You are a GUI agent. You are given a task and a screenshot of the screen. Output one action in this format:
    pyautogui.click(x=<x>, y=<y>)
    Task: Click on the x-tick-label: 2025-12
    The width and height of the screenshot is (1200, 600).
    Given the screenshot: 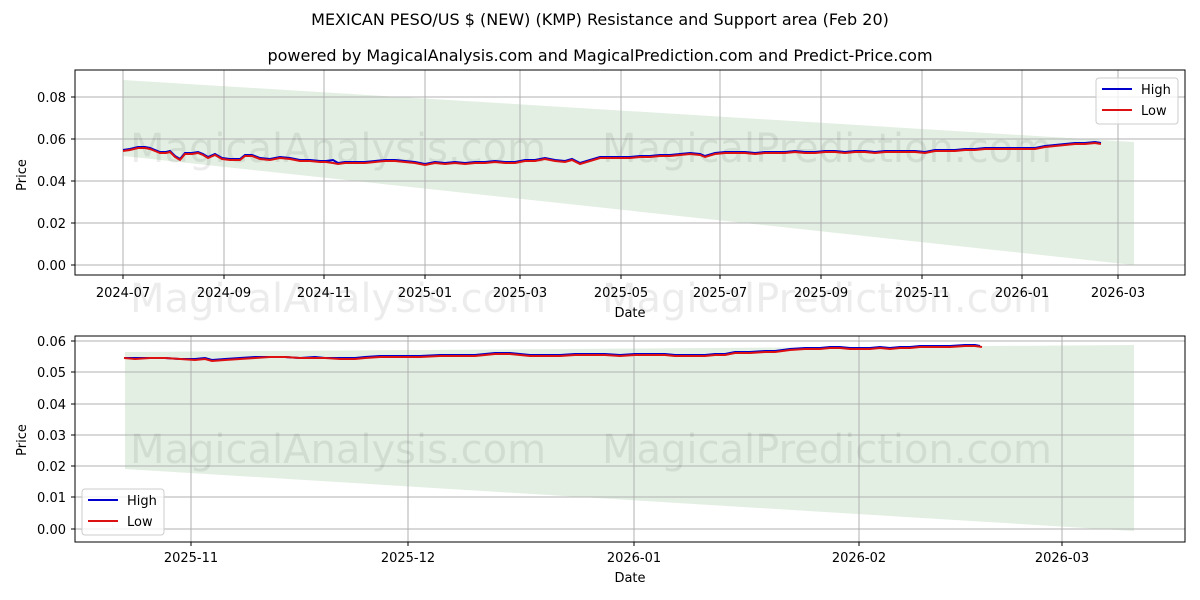 What is the action you would take?
    pyautogui.click(x=408, y=558)
    